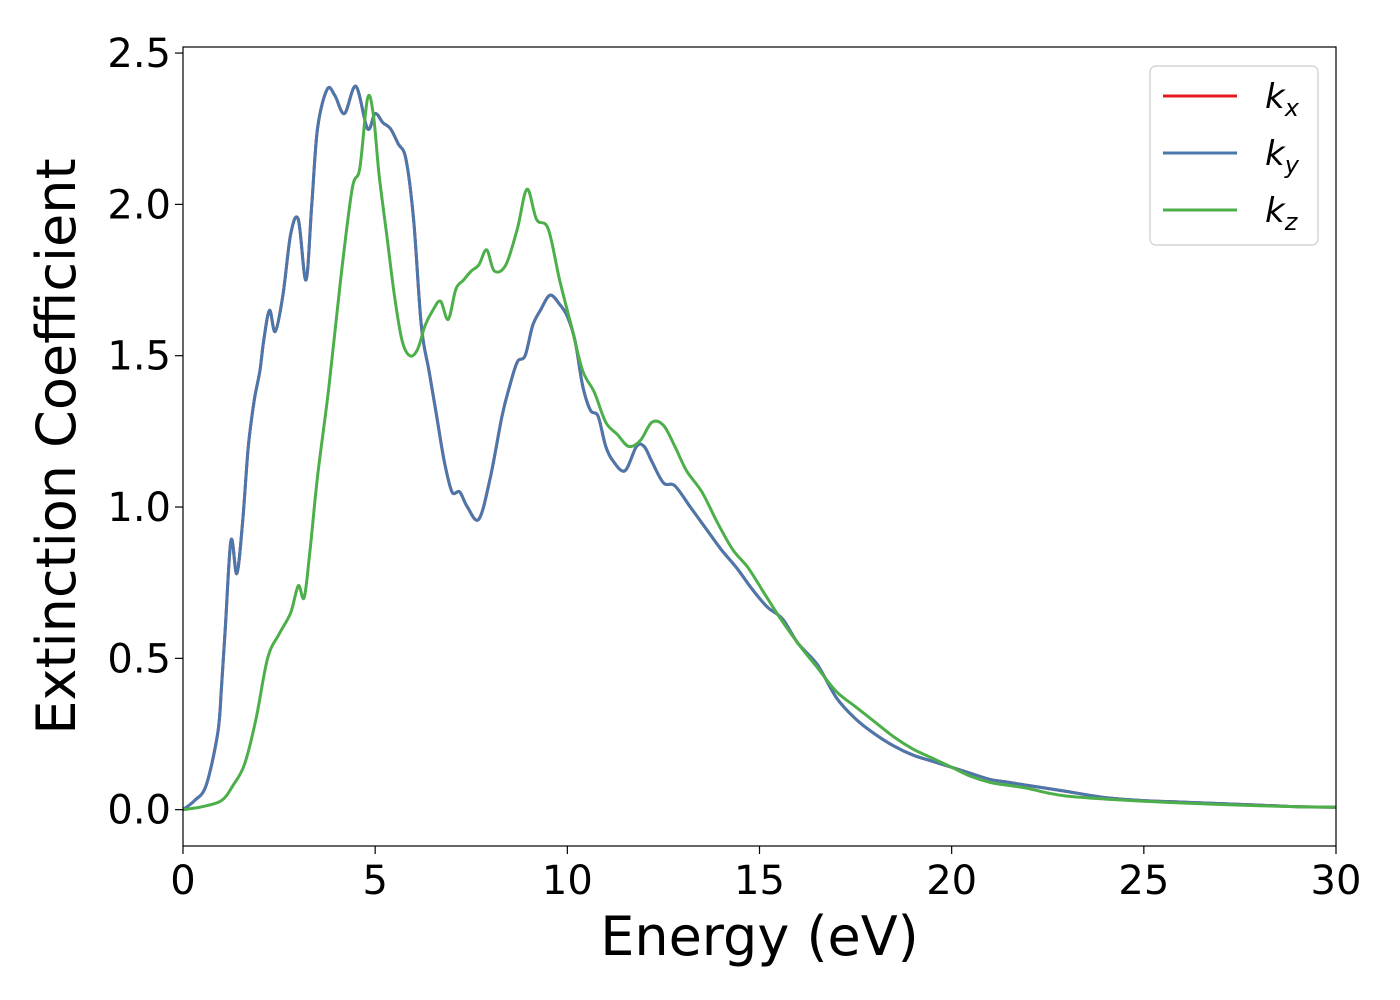  I want to click on x-tick-label: 10, so click(567, 881).